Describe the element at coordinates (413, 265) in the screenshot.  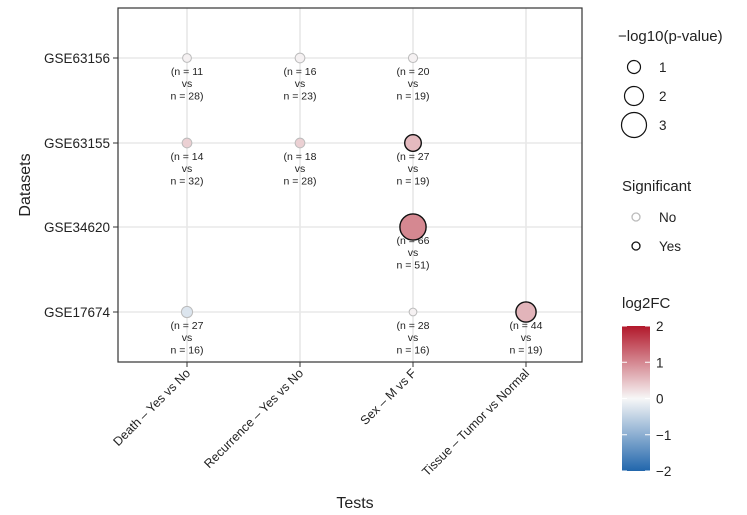
I see `sample-size-label: n = 51)` at that location.